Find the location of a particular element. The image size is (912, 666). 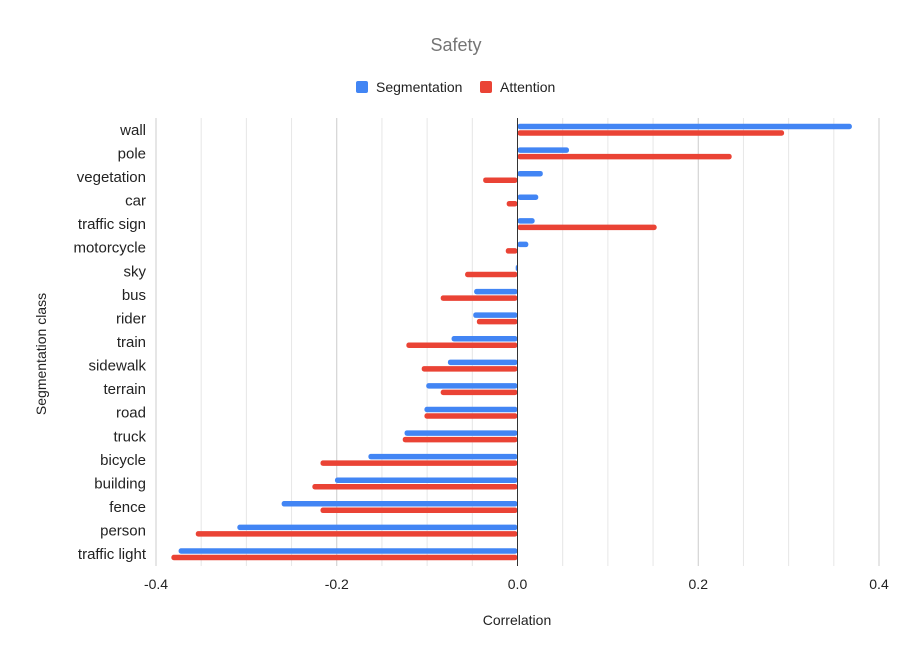

category-label-motorcycle: motorcycle is located at coordinates (109, 248).